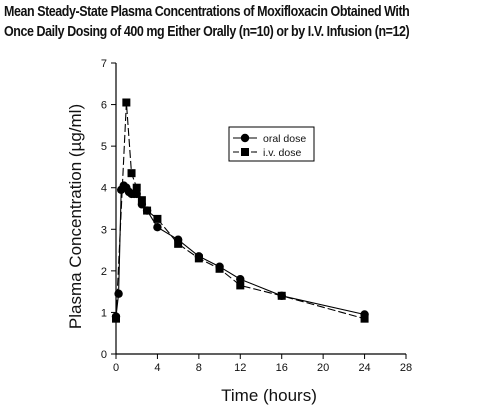 This screenshot has width=480, height=407. I want to click on y-axis-ticks: 0 1 2 3 4 5 6 7, so click(108, 209).